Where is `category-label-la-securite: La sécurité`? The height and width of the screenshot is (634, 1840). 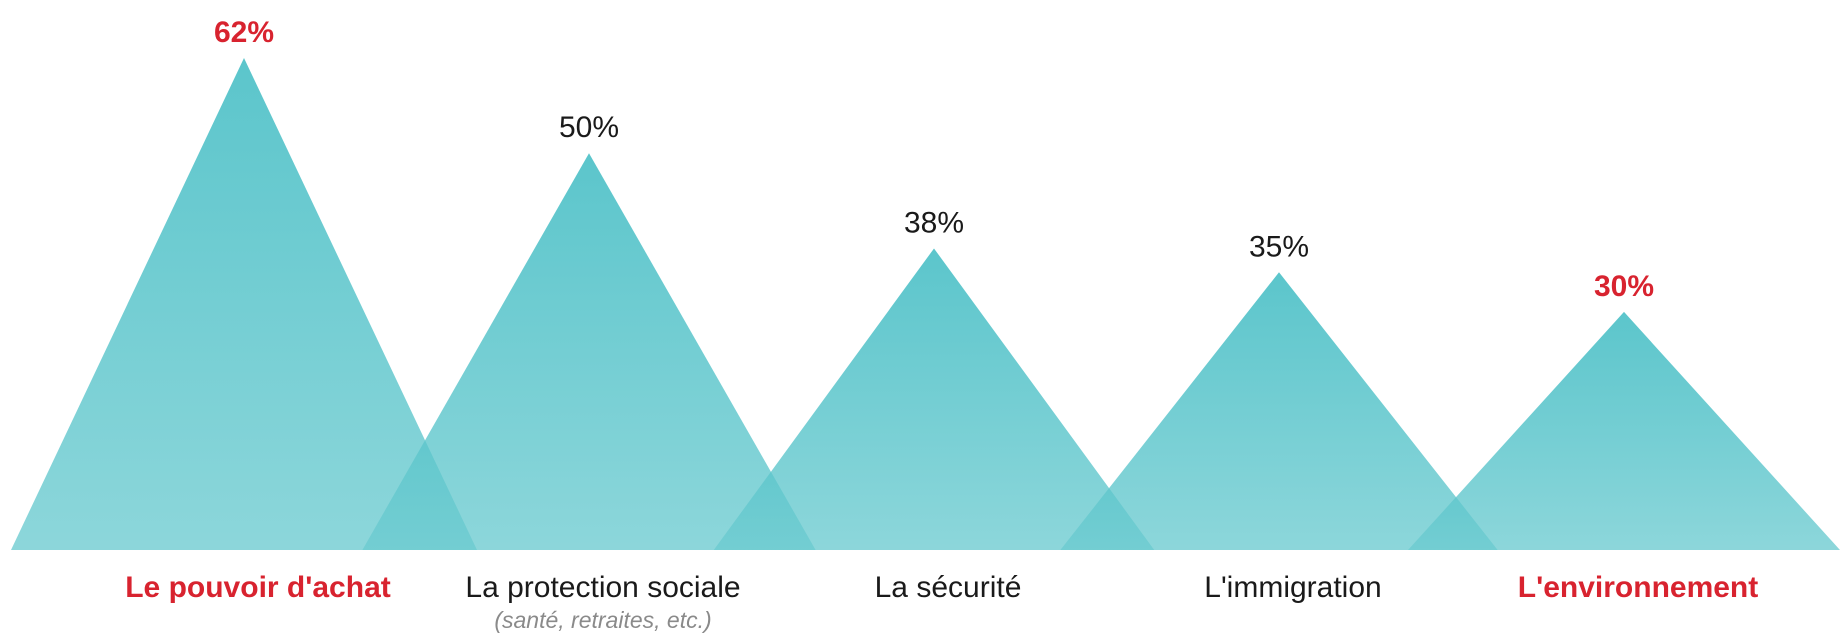
category-label-la-securite: La sécurité is located at coordinates (948, 587).